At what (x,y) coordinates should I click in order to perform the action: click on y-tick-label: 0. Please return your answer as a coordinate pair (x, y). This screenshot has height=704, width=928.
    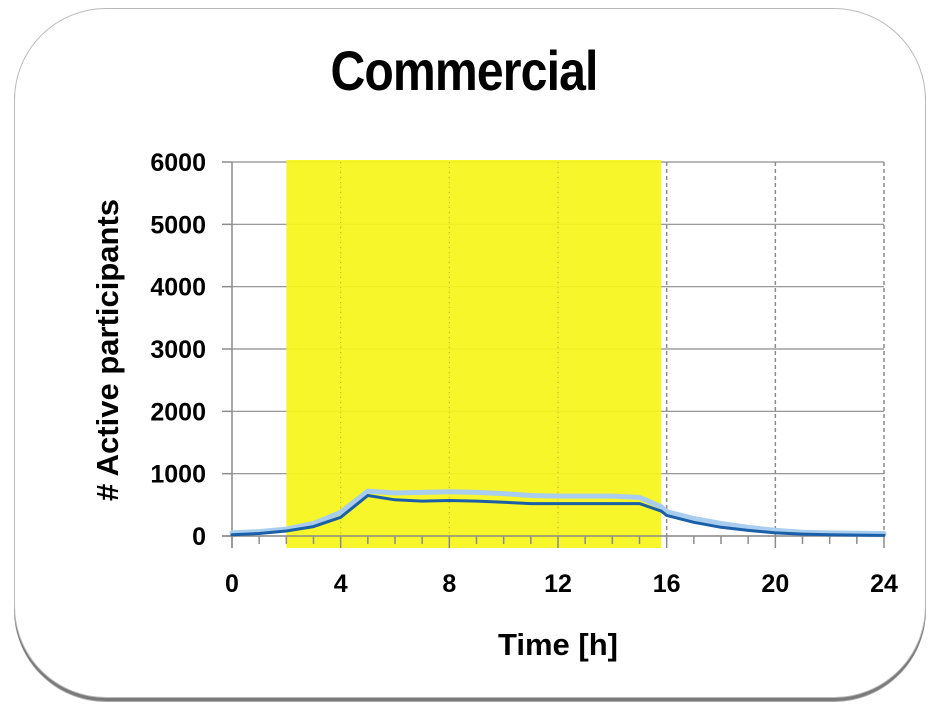
    Looking at the image, I should click on (199, 537).